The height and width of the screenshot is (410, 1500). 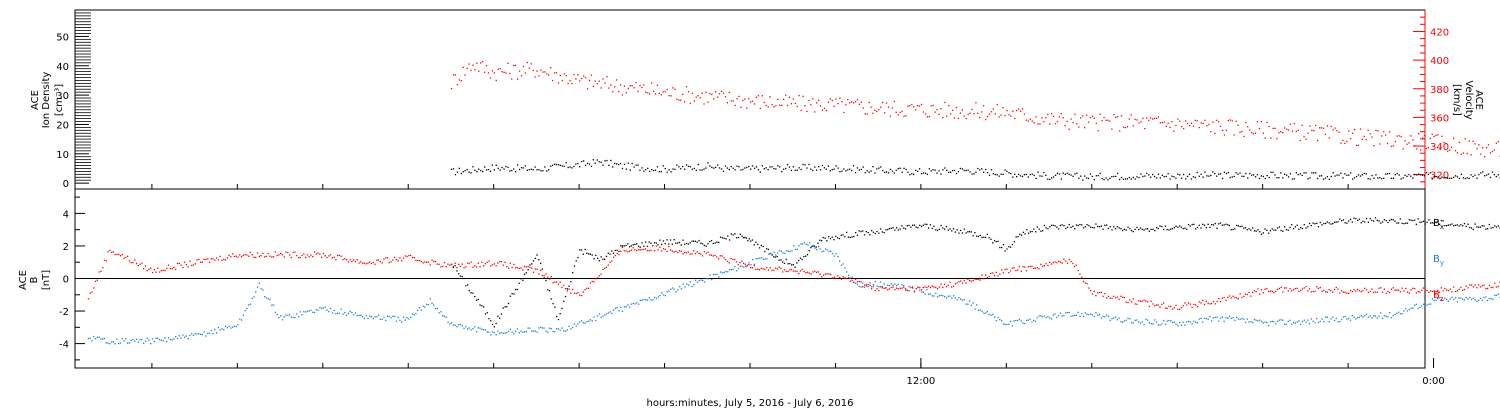 What do you see at coordinates (1438, 260) in the screenshot?
I see `legend-by: By` at bounding box center [1438, 260].